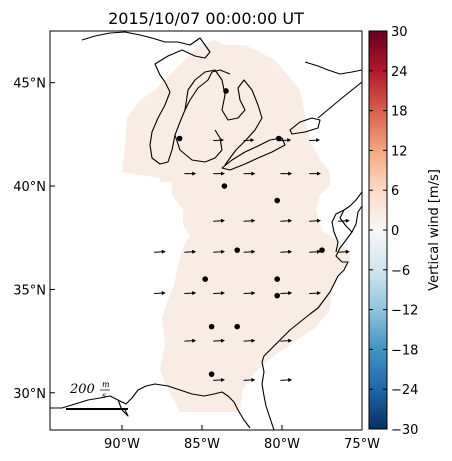 The width and height of the screenshot is (452, 461). I want to click on coastline-gulf, so click(150, 406).